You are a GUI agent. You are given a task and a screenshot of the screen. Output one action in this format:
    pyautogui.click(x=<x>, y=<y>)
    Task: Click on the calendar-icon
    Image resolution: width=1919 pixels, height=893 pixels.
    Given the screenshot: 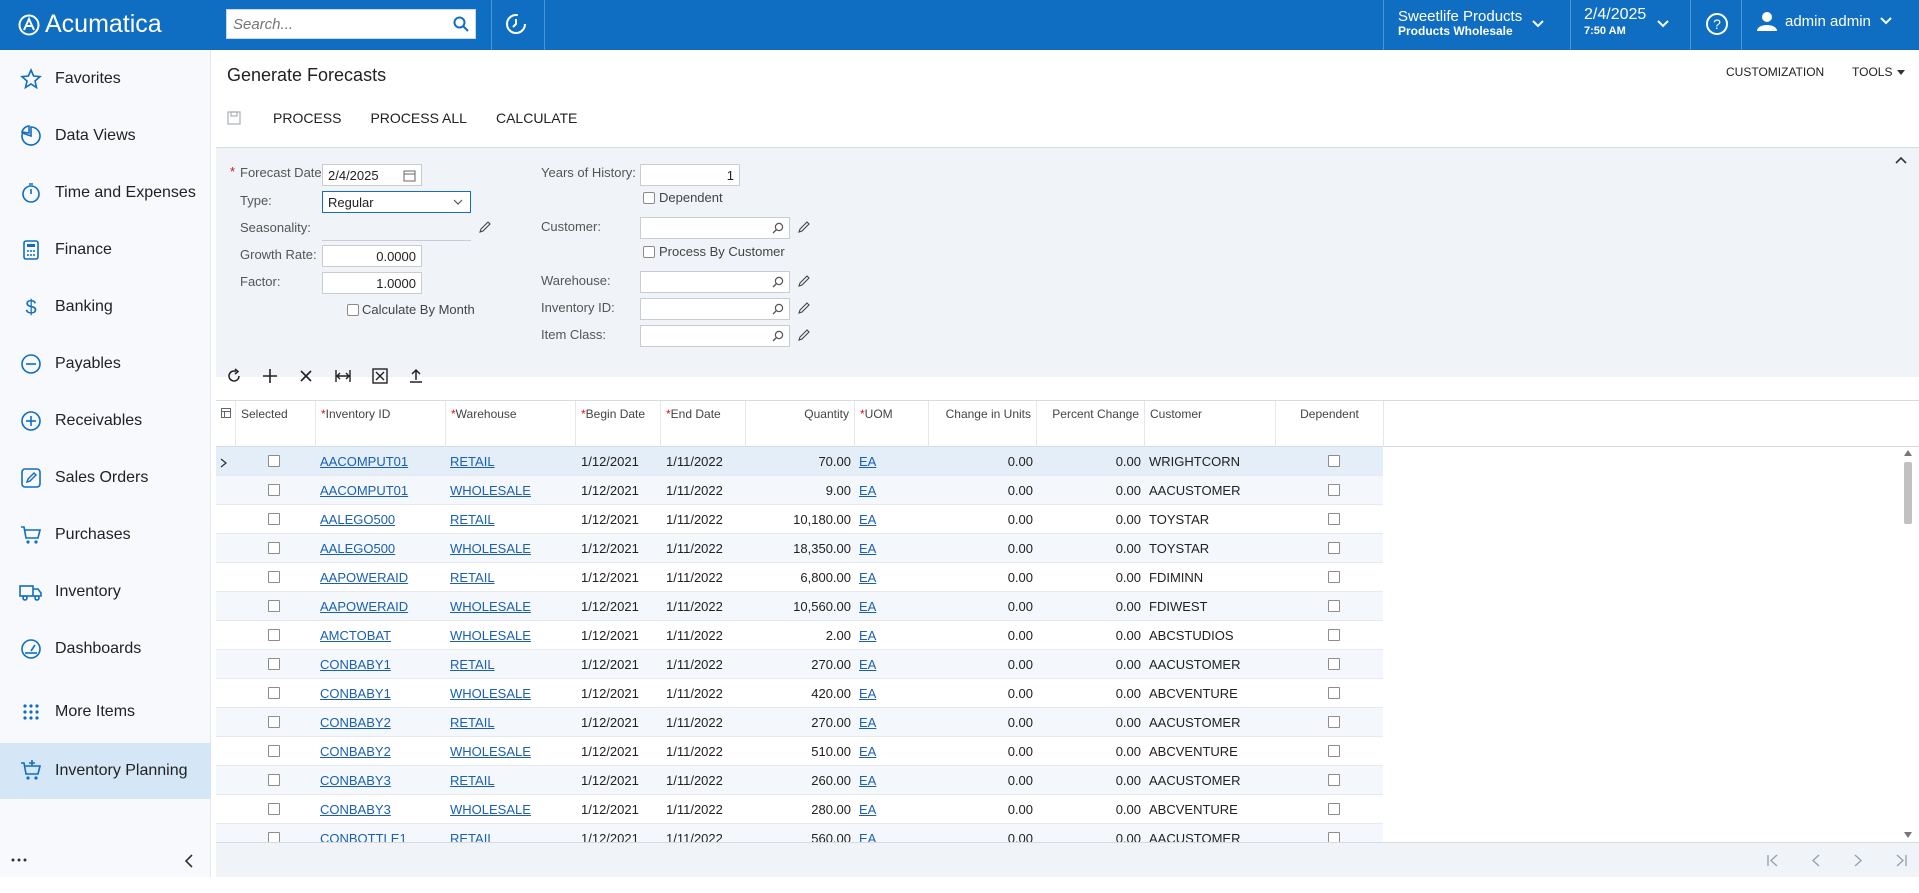 What is the action you would take?
    pyautogui.click(x=409, y=175)
    